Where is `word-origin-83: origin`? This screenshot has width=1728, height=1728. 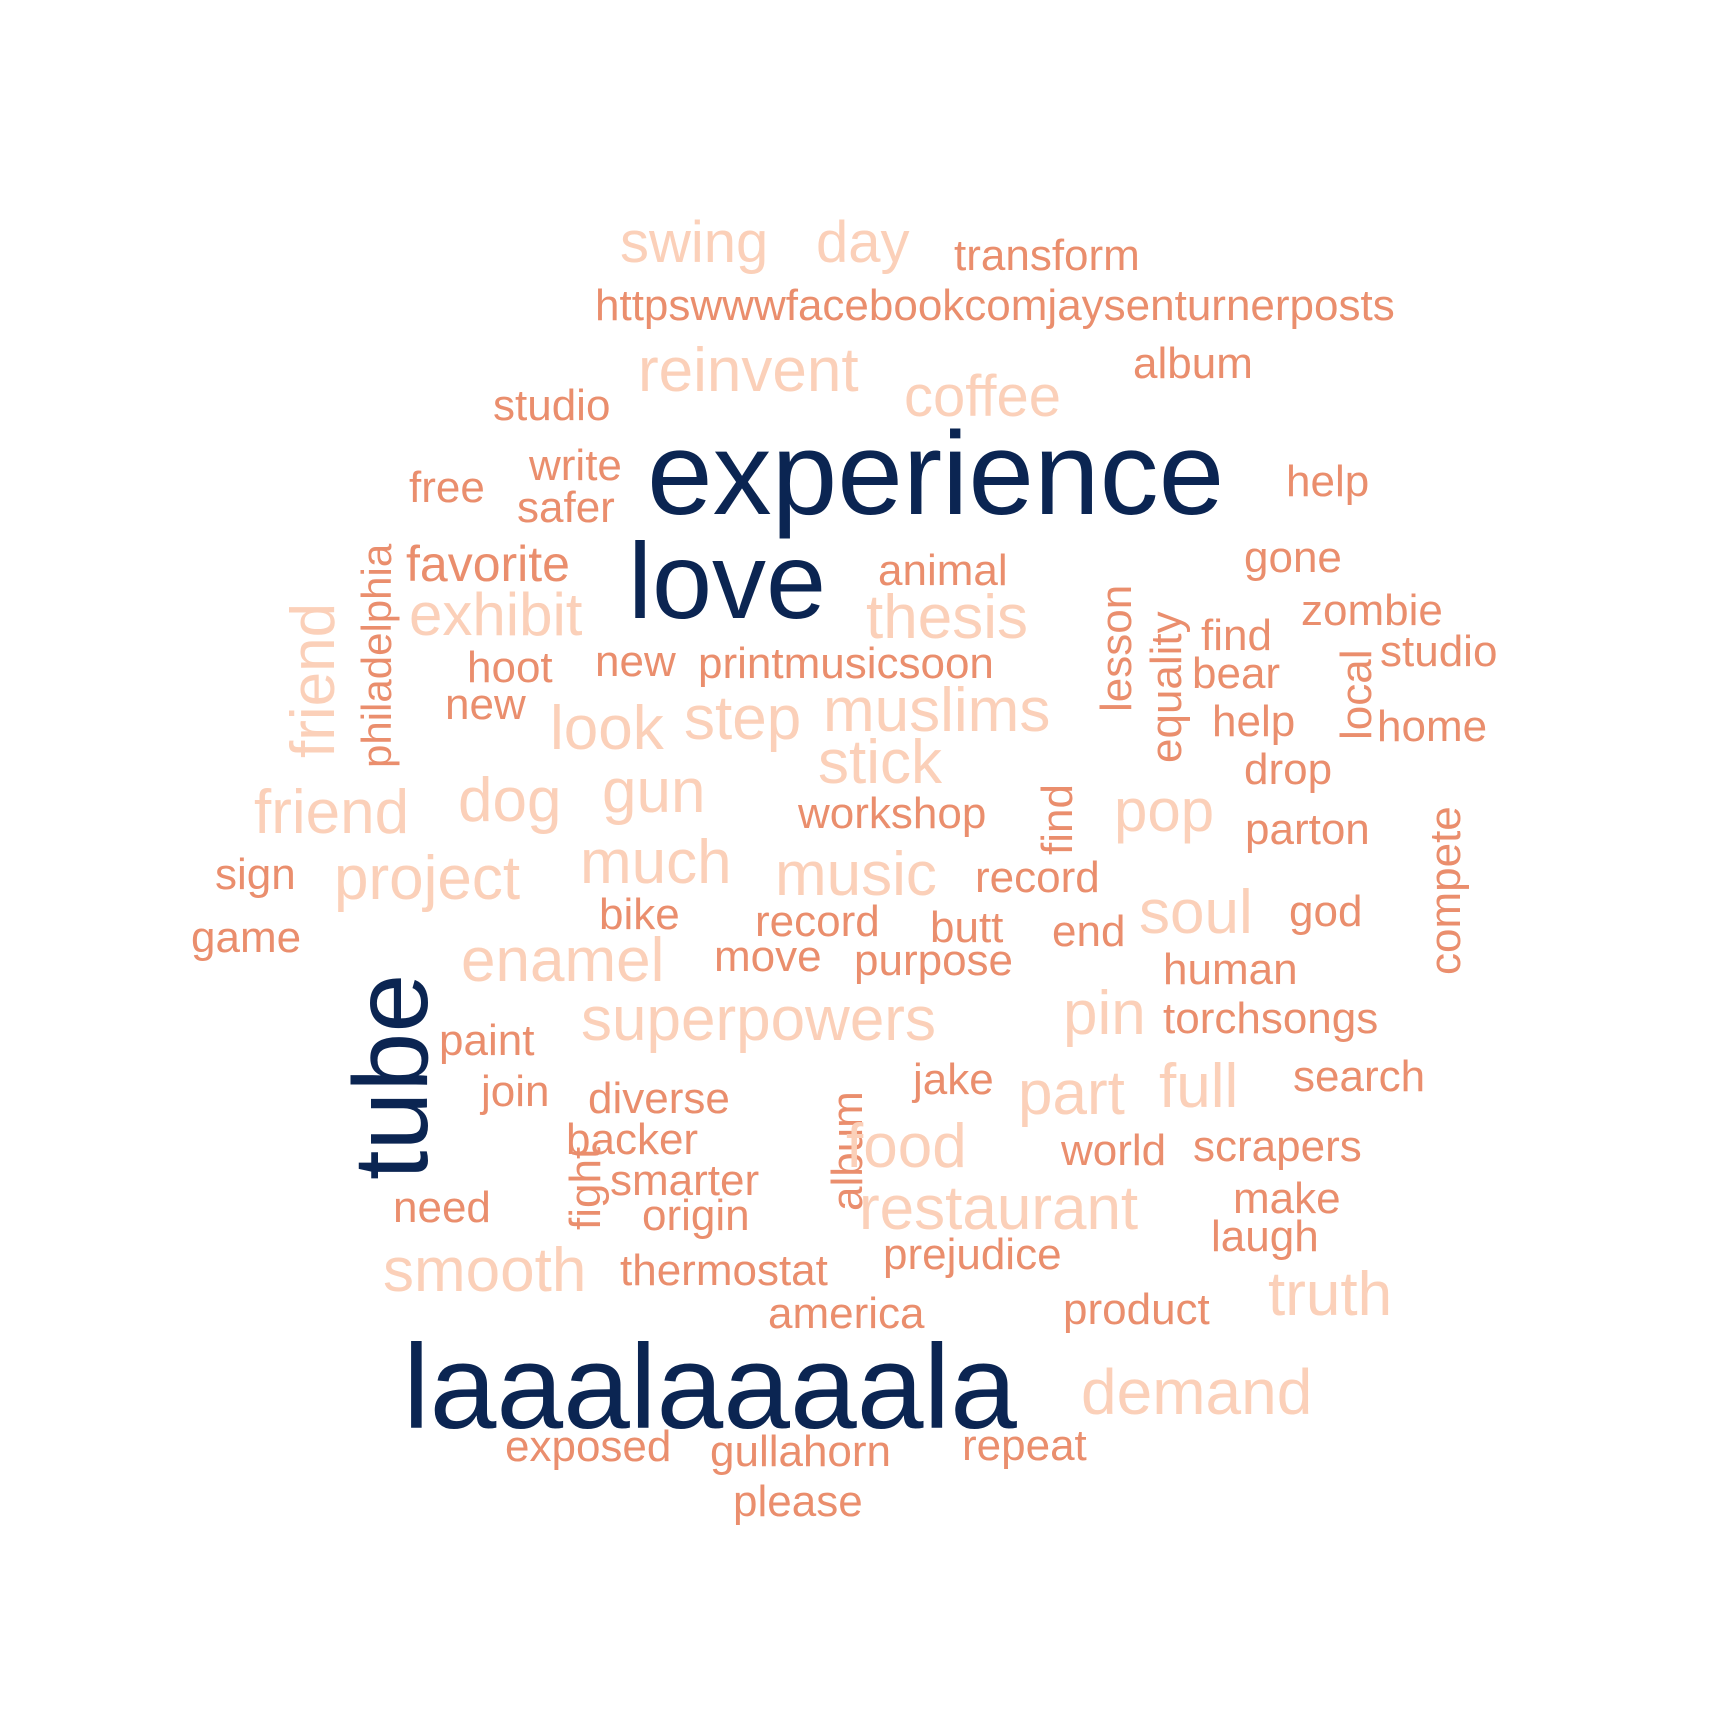
word-origin-83: origin is located at coordinates (696, 1215).